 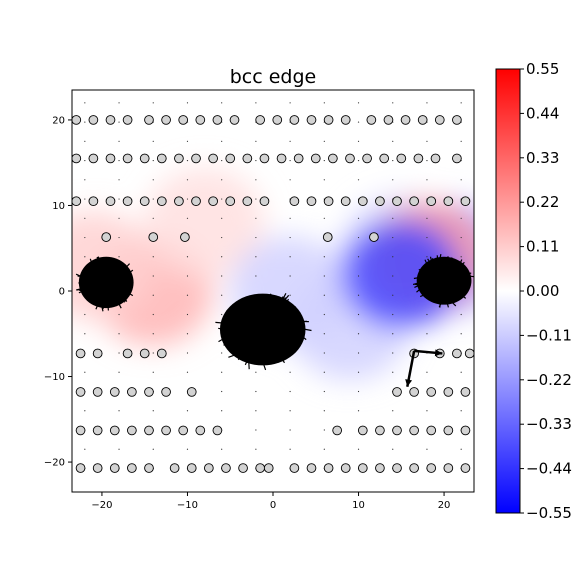 I want to click on colorbar-tick-label: 0.11, so click(x=542, y=247).